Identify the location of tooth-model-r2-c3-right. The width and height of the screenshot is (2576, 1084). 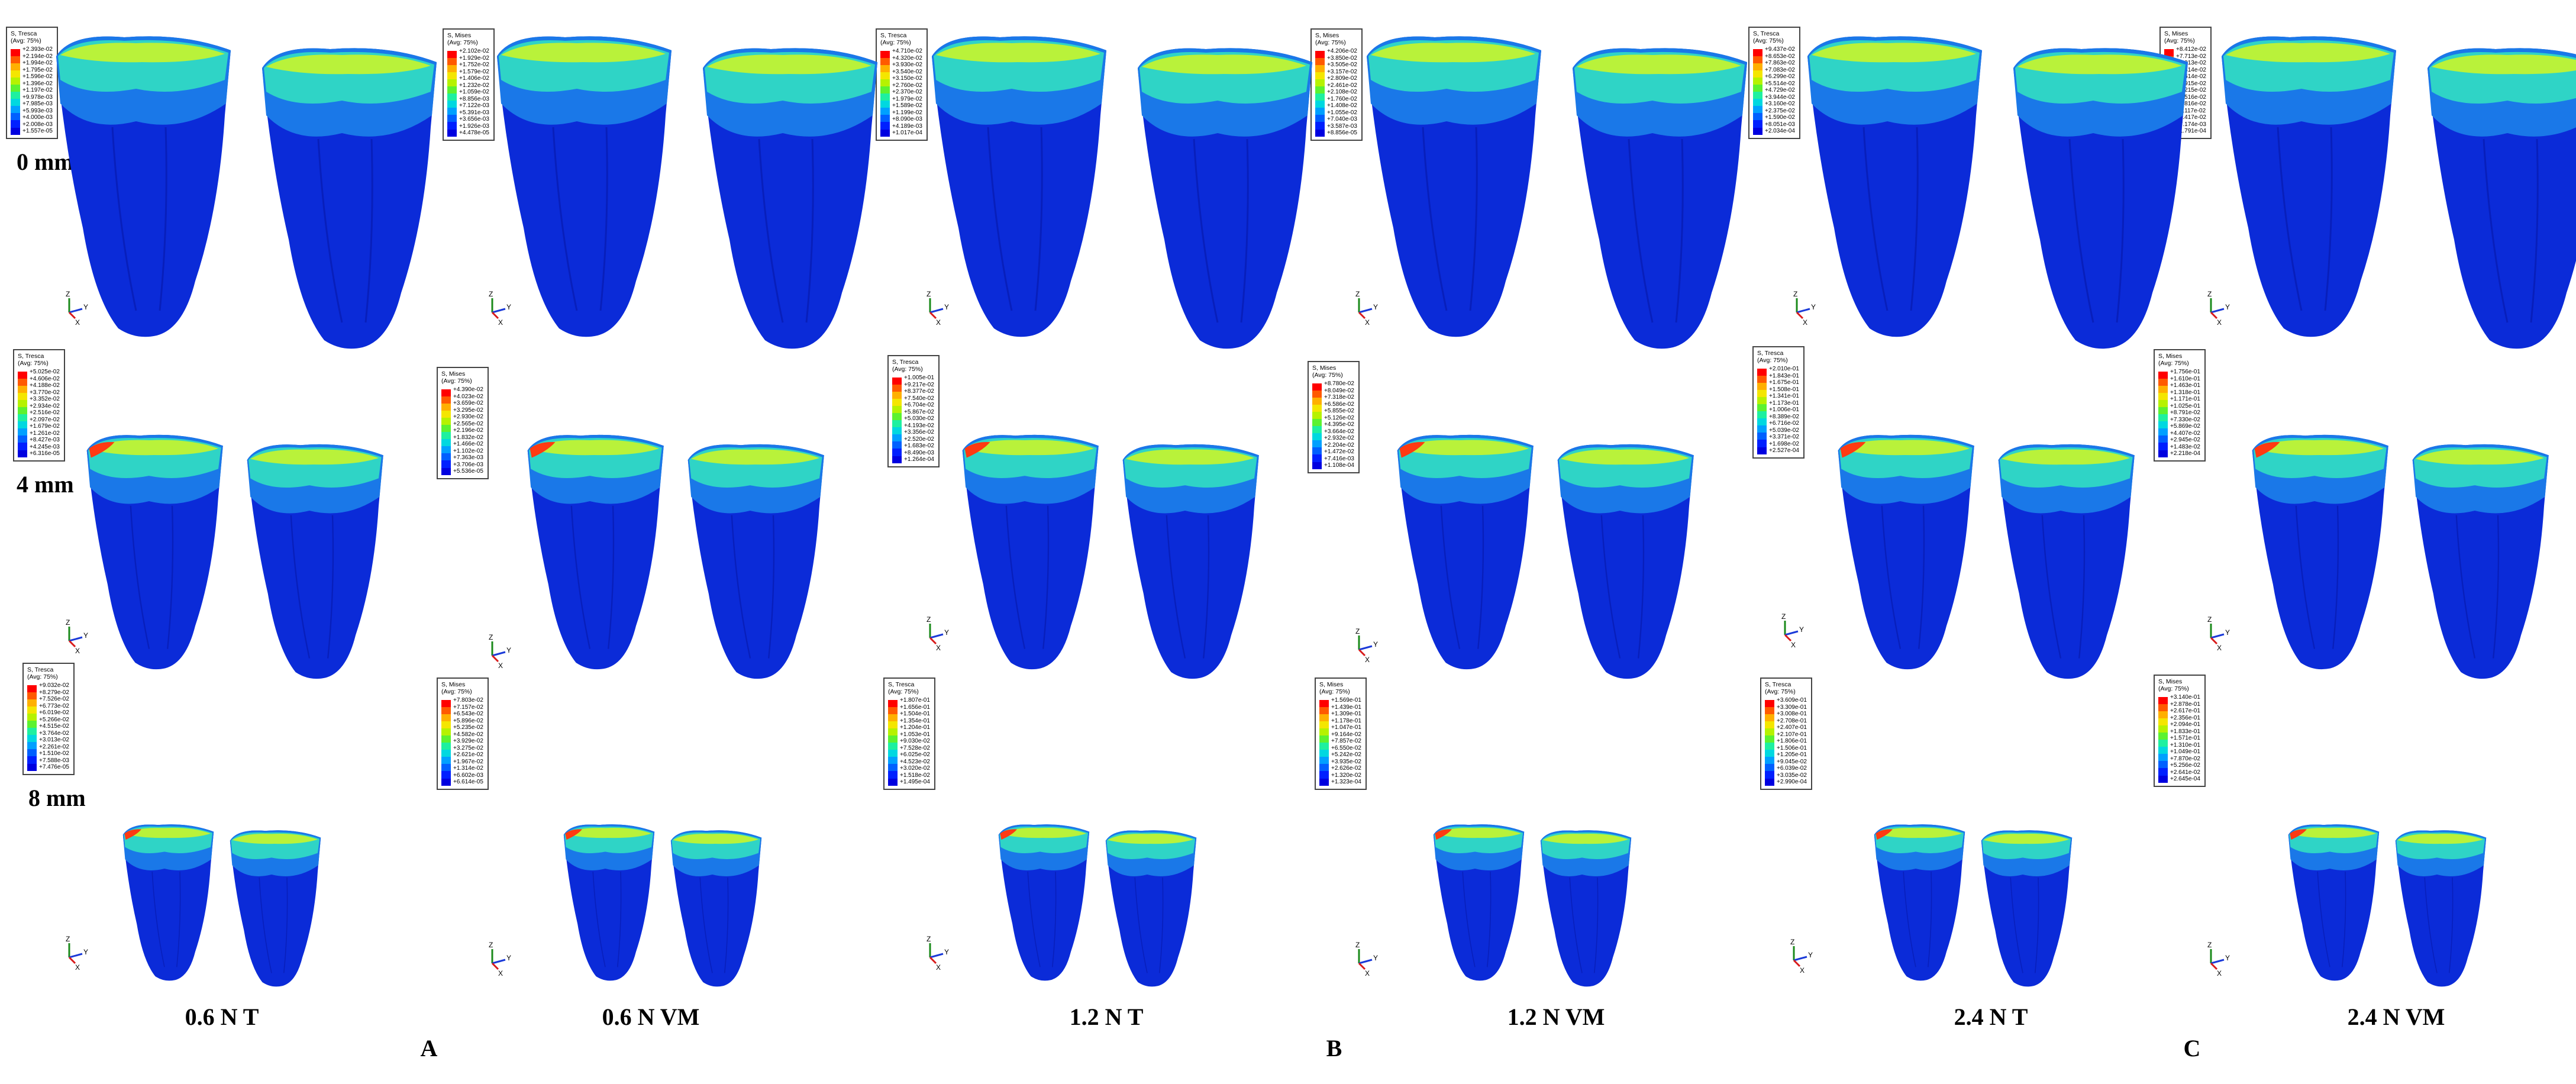
(1587, 909).